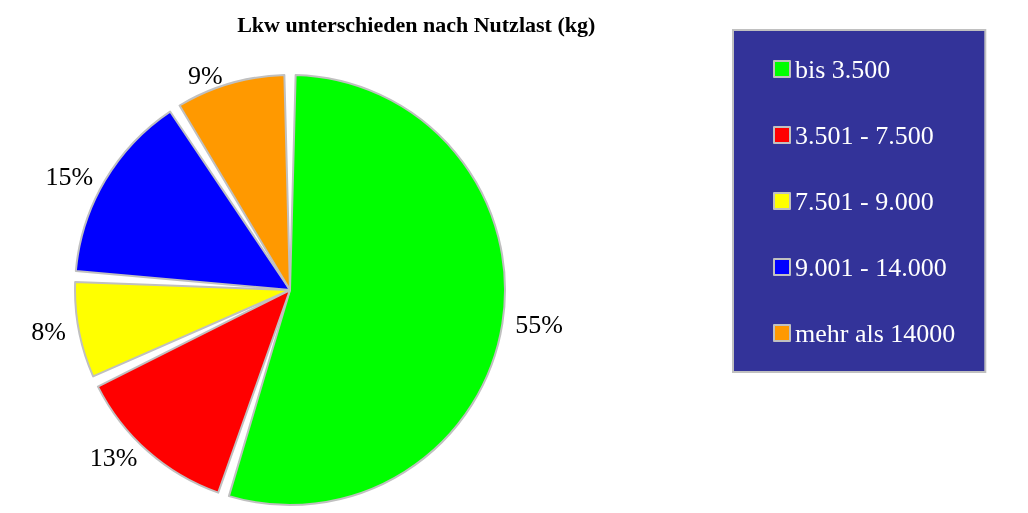  Describe the element at coordinates (539, 325) in the screenshot. I see `data-label: 55%` at that location.